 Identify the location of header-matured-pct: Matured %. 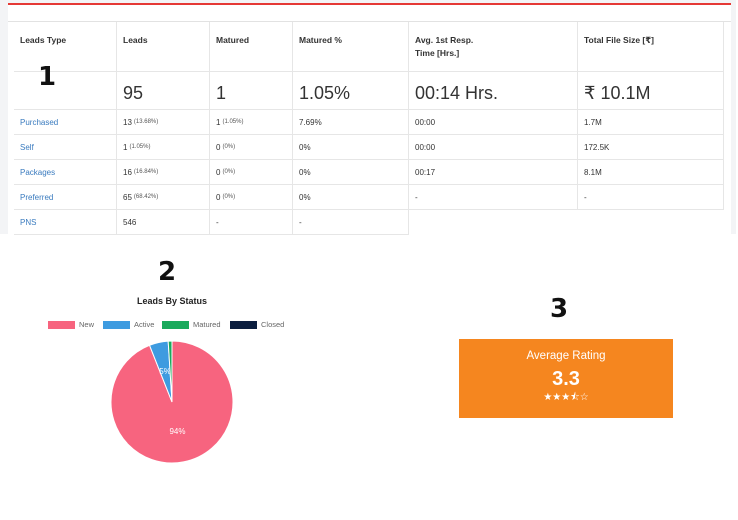
(351, 47).